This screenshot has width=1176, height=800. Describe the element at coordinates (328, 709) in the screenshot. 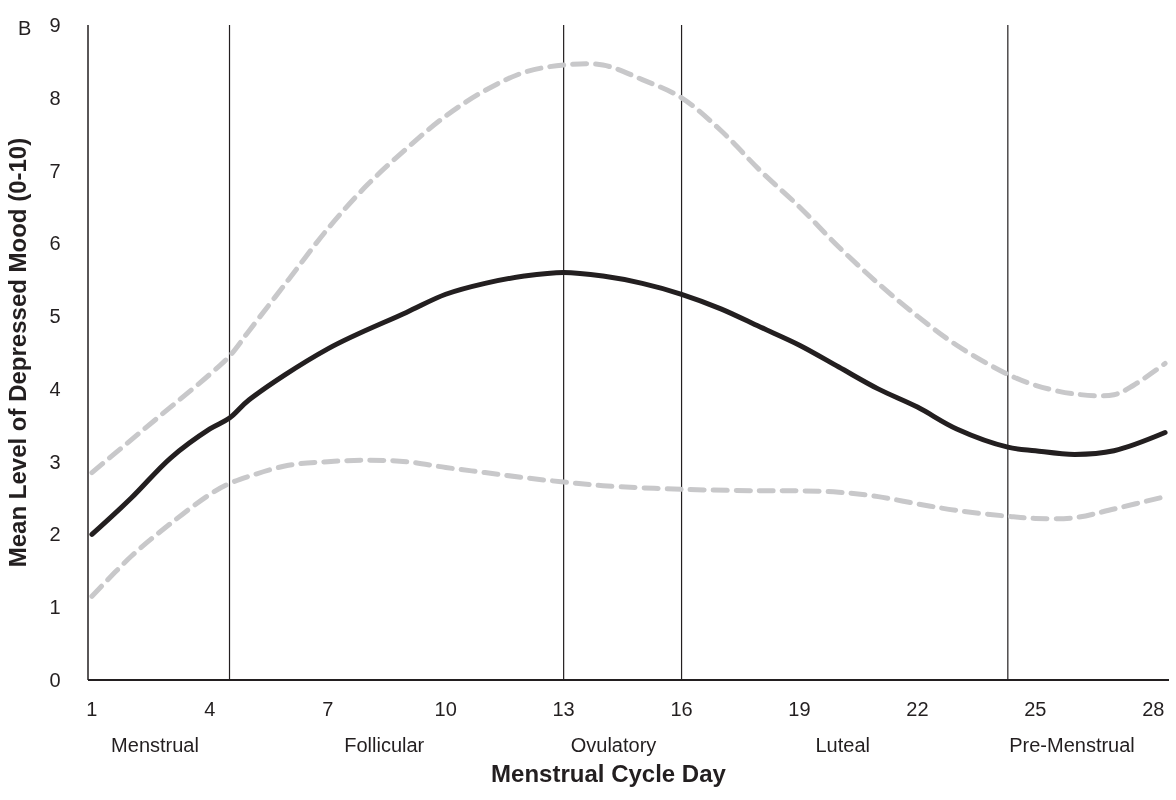

I see `x-tick-label: 7` at that location.